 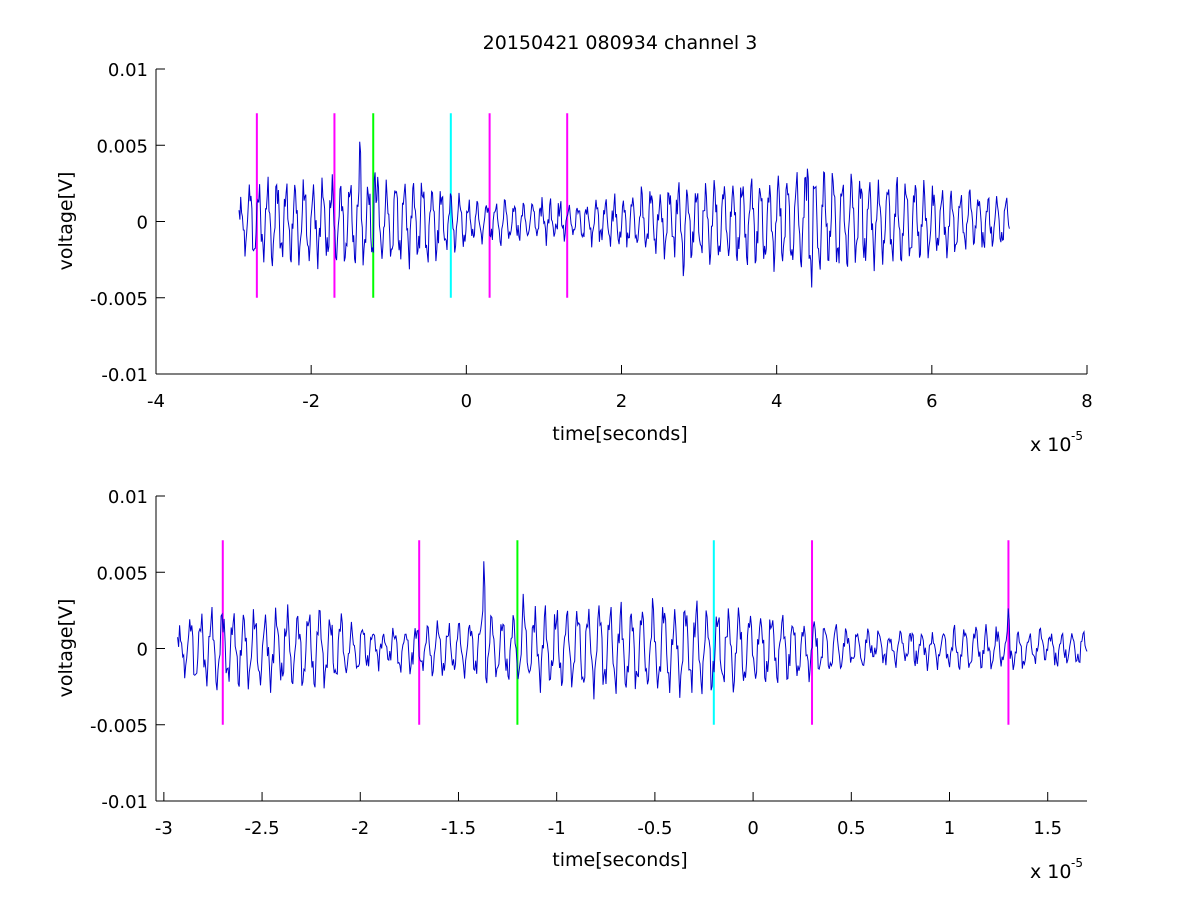 What do you see at coordinates (776, 401) in the screenshot?
I see `top-x-tick-label: 4` at bounding box center [776, 401].